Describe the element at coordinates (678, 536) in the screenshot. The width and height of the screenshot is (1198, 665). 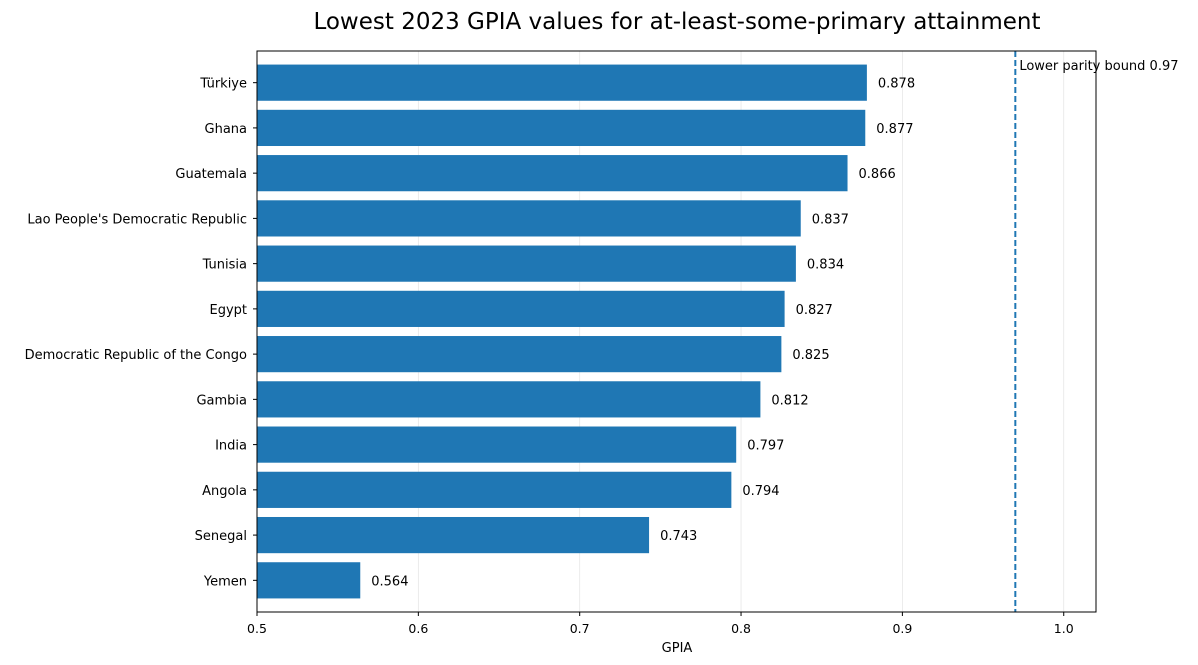
I see `bar-value-label: 0.743` at that location.